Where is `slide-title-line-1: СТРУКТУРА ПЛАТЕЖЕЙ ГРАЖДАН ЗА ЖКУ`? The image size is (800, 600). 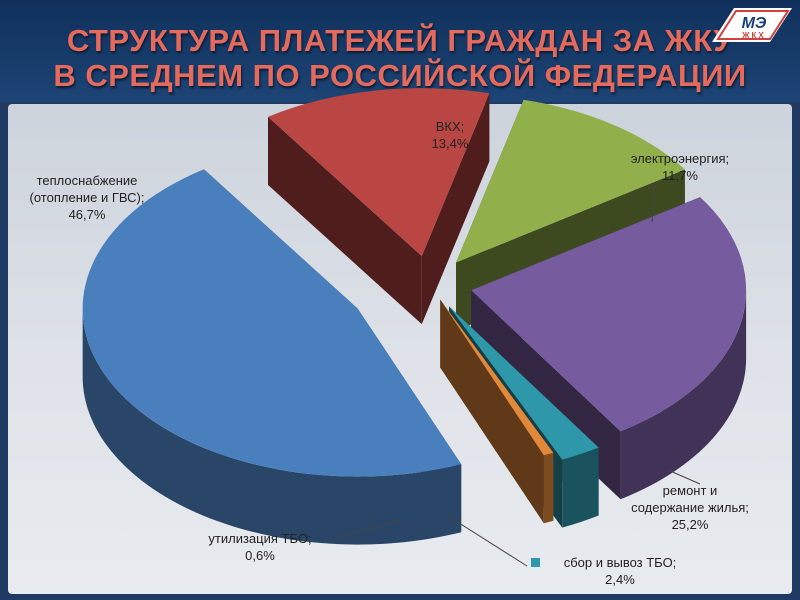
slide-title-line-1: СТРУКТУРА ПЛАТЕЖЕЙ ГРАЖДАН ЗА ЖКУ is located at coordinates (400, 40).